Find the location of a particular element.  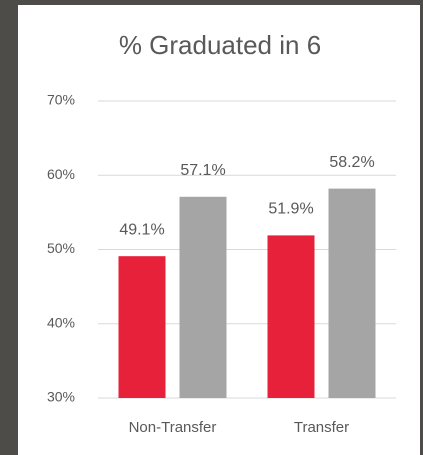

data-label: 57.1% is located at coordinates (202, 170).